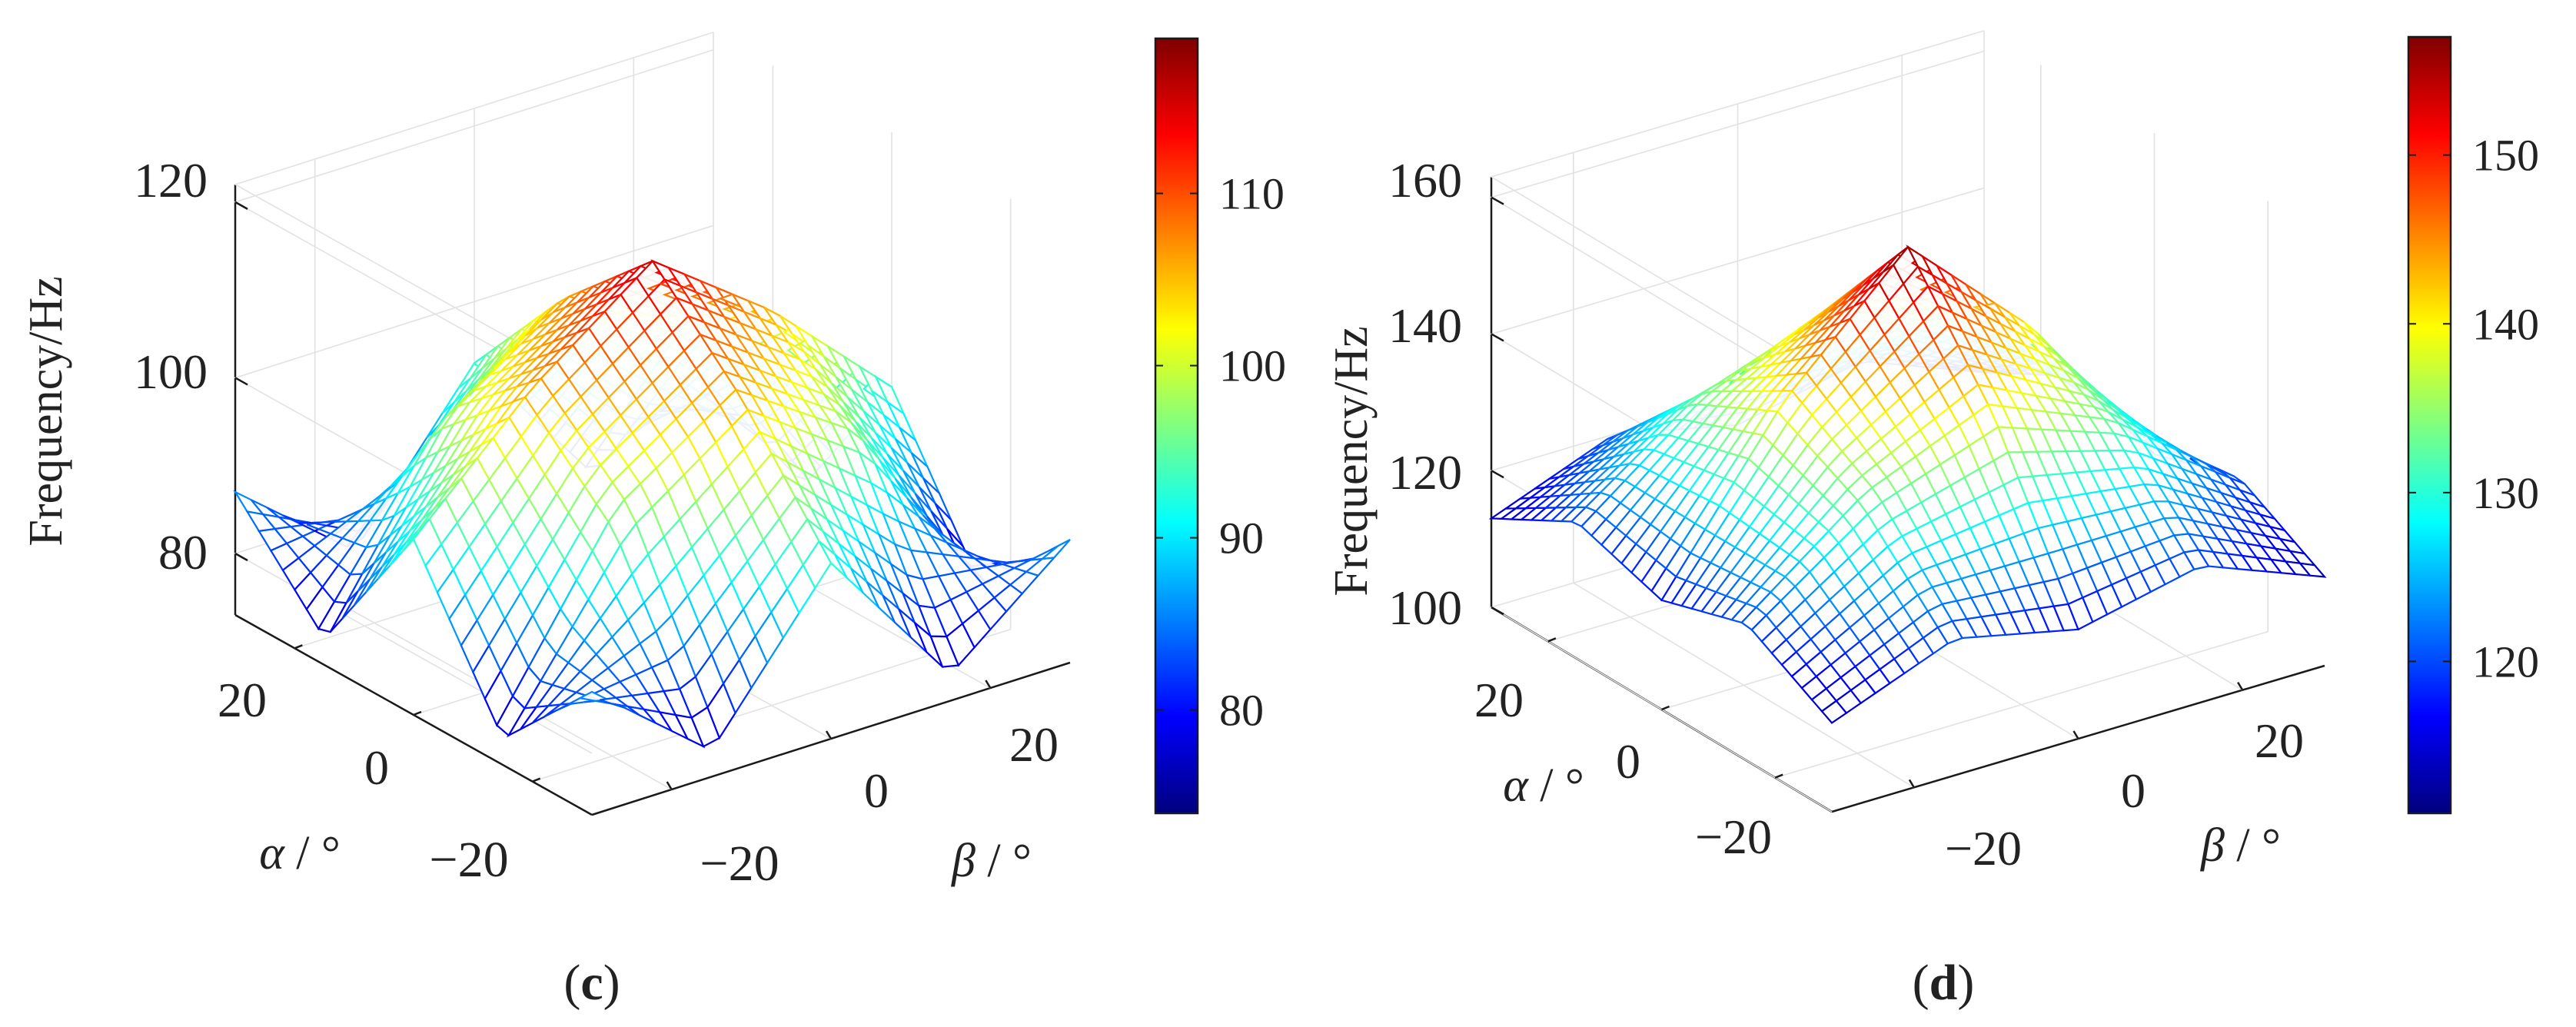 The height and width of the screenshot is (1027, 2576). I want to click on panel-c-colorbar: 80 90 100 110, so click(1220, 426).